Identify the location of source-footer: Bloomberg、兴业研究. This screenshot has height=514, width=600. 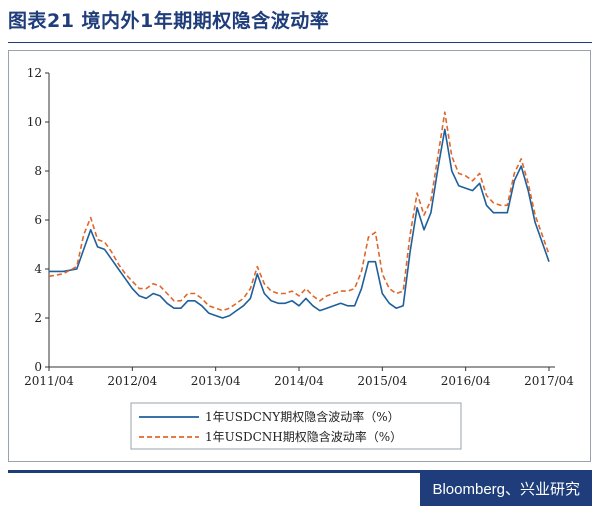
(300, 488).